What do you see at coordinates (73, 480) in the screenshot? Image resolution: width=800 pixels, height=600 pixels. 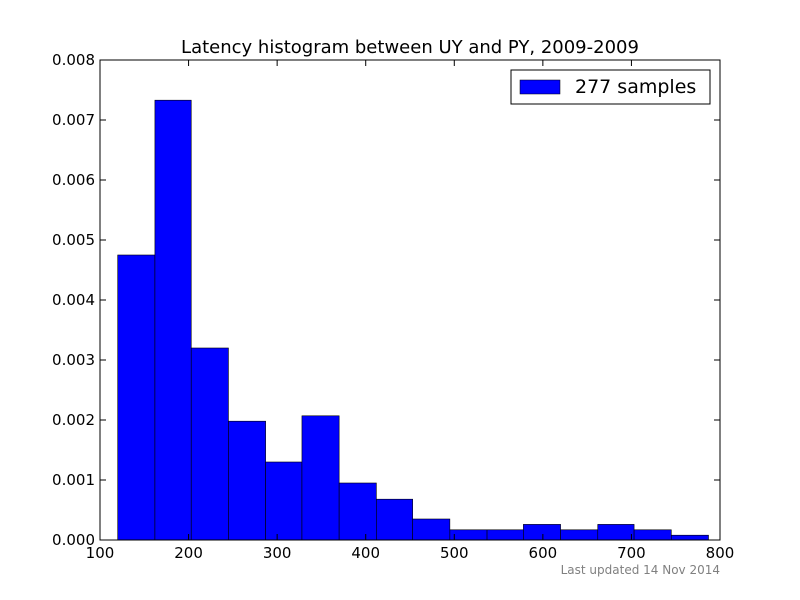 I see `y-tick-label: 0.001` at bounding box center [73, 480].